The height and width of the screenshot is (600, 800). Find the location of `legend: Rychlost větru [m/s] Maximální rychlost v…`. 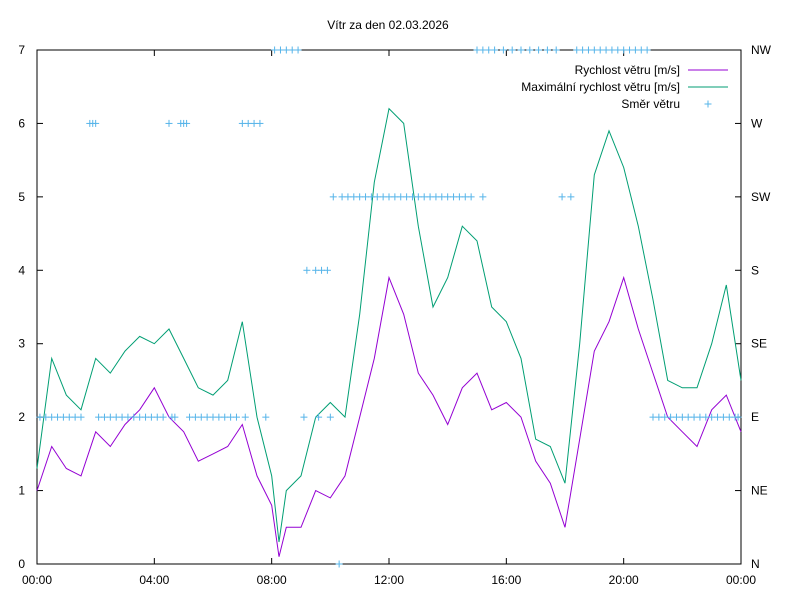

legend: Rychlost větru [m/s] Maximální rychlost v… is located at coordinates (624, 87).